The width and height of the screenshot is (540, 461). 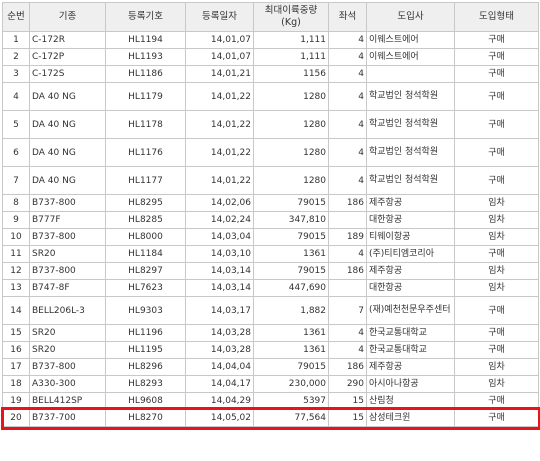 What do you see at coordinates (16, 254) in the screenshot?
I see `cell-seq: 11` at bounding box center [16, 254].